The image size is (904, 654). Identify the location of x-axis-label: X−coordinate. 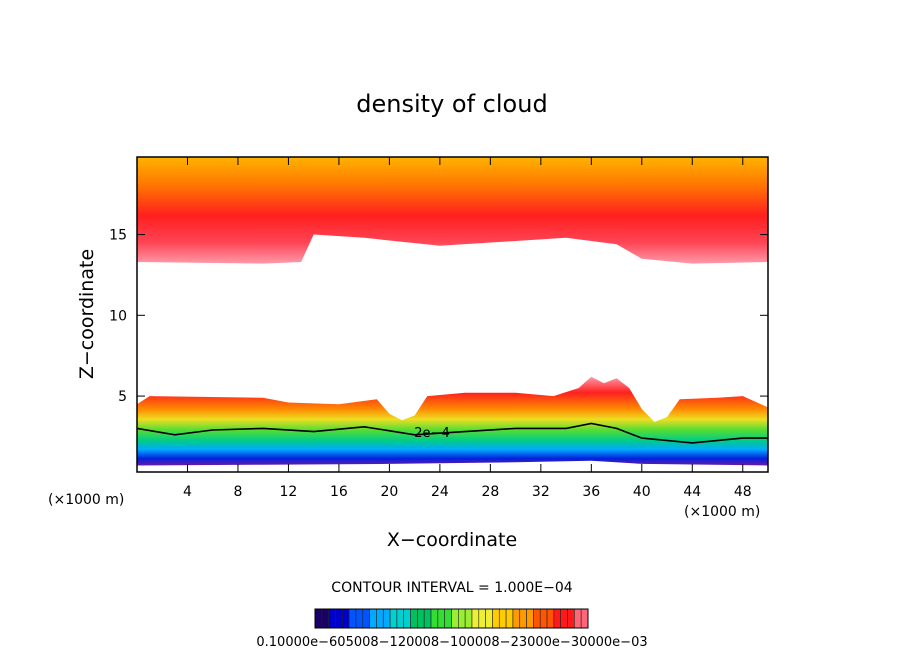
(452, 540).